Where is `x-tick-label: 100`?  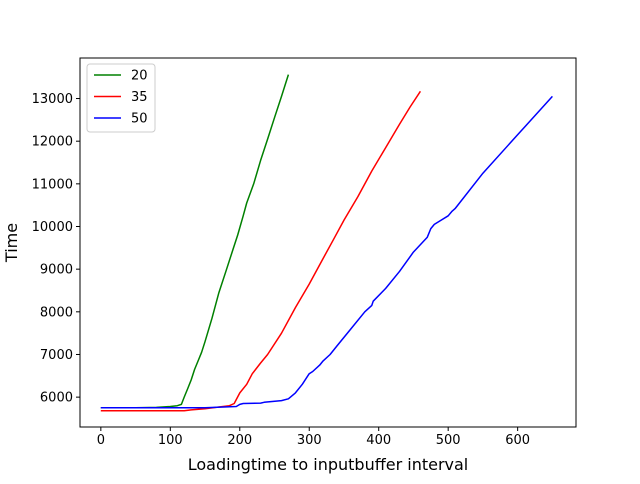
x-tick-label: 100 is located at coordinates (170, 440).